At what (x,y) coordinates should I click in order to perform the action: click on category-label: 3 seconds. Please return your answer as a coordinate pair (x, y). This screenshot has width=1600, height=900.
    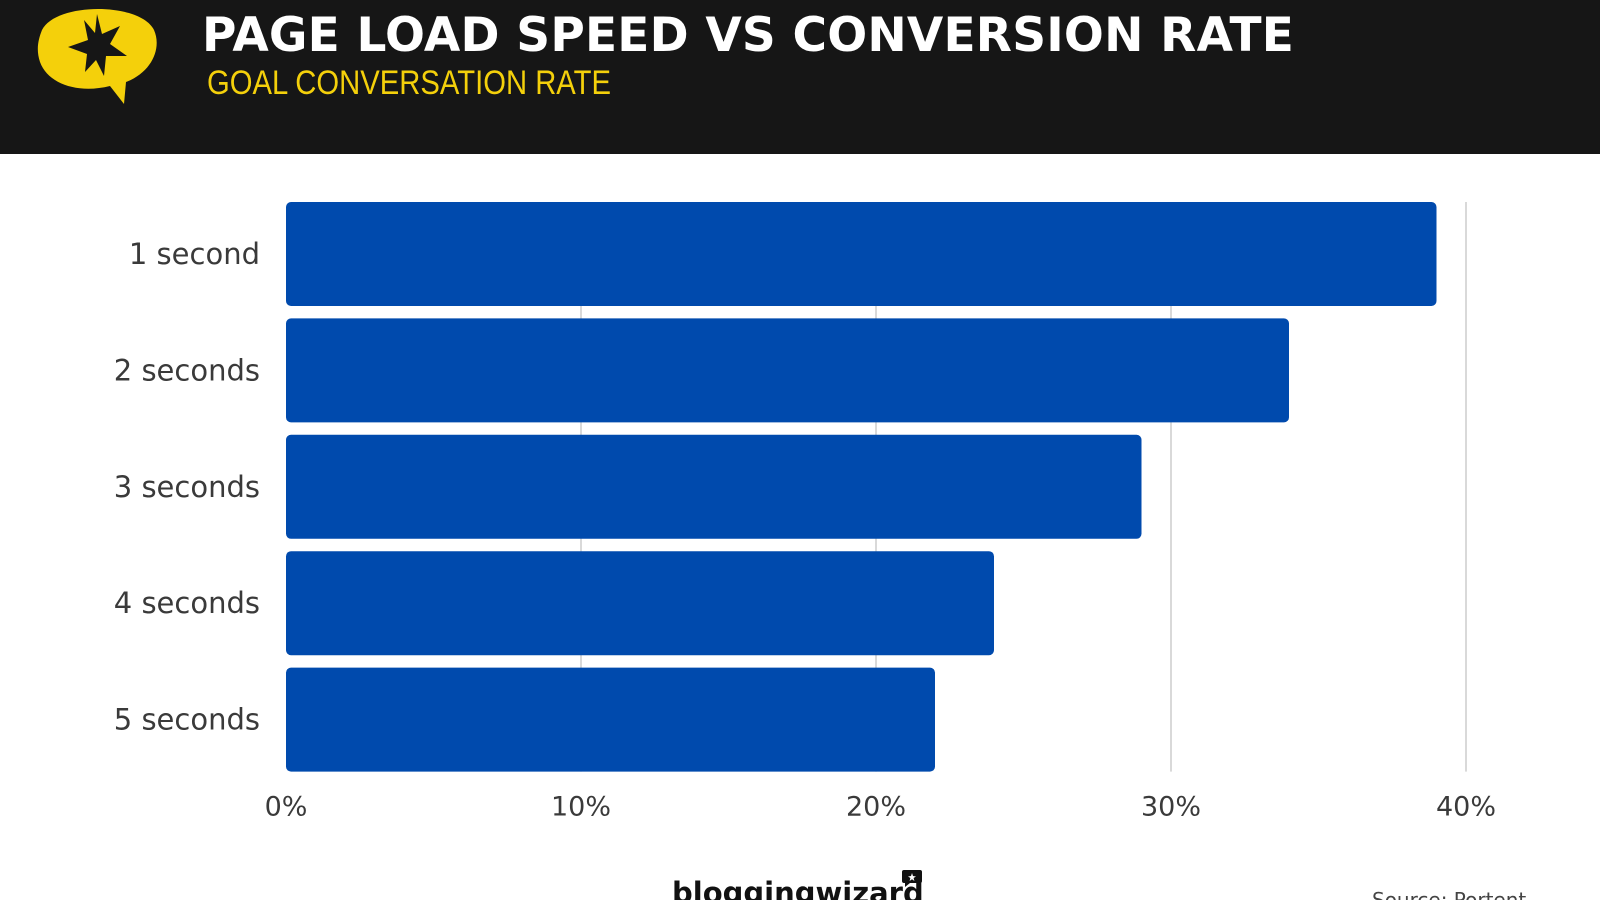
    Looking at the image, I should click on (187, 487).